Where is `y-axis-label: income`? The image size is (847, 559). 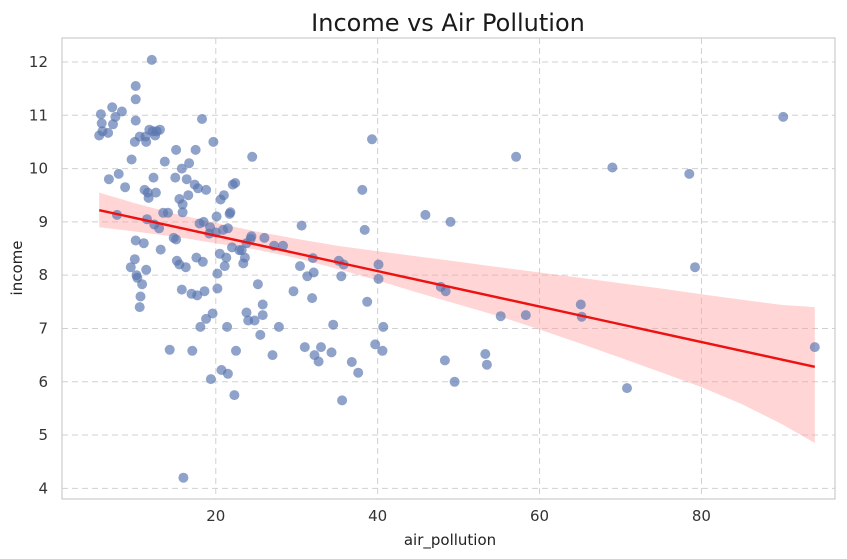 y-axis-label: income is located at coordinates (17, 268).